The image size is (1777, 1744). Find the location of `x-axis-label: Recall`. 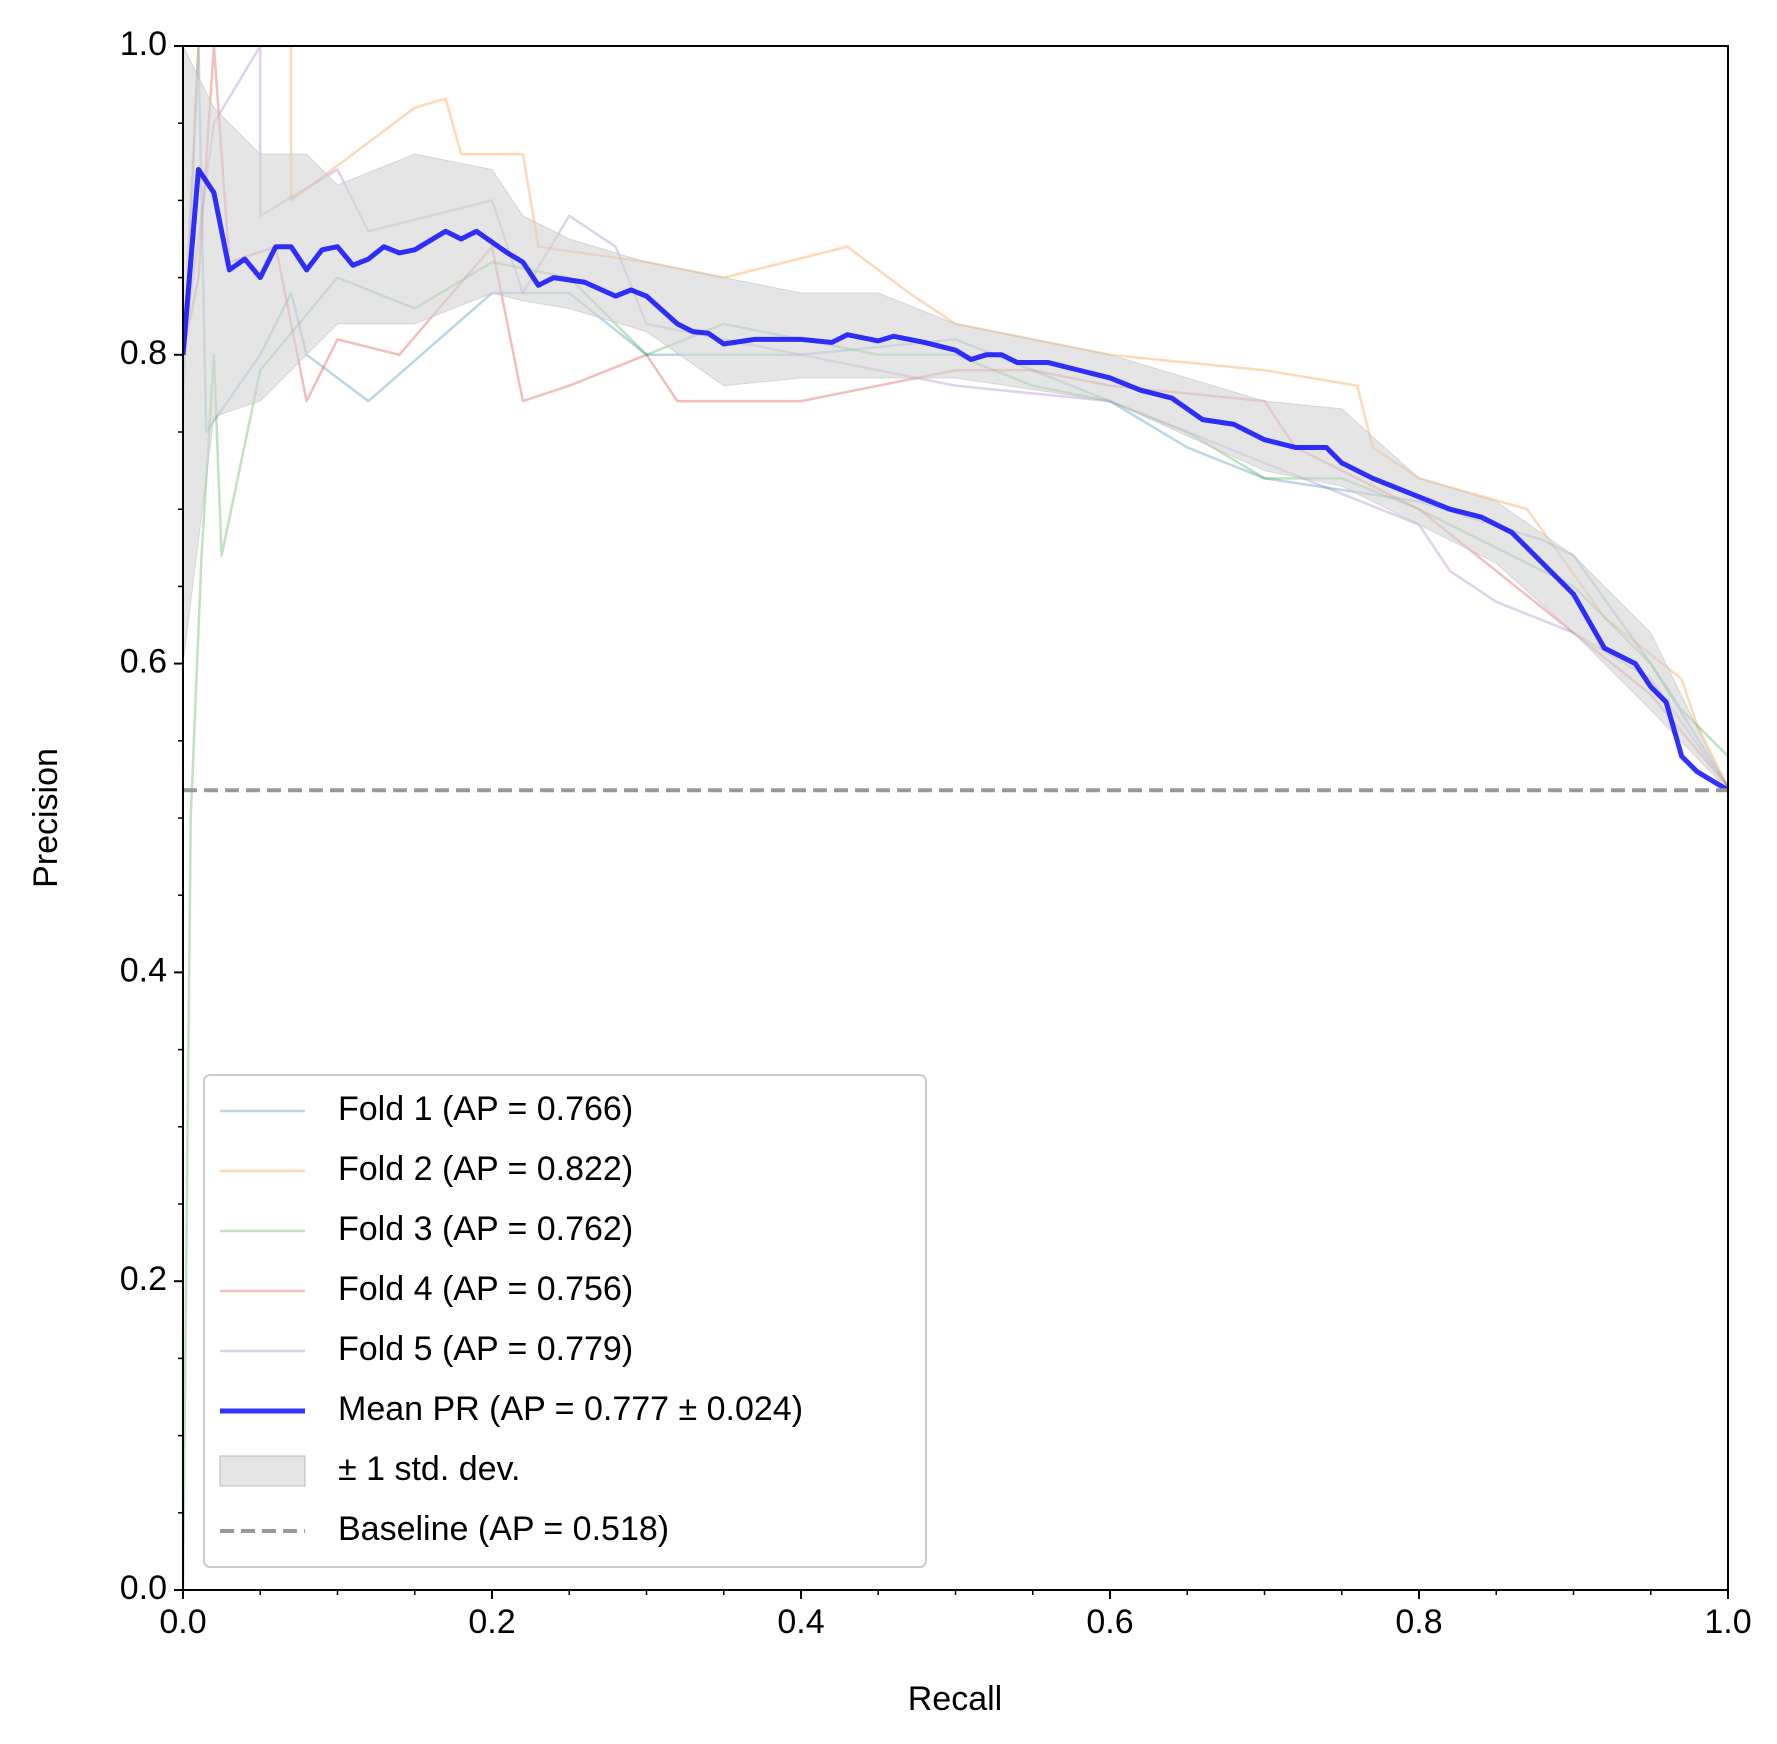

x-axis-label: Recall is located at coordinates (955, 1699).